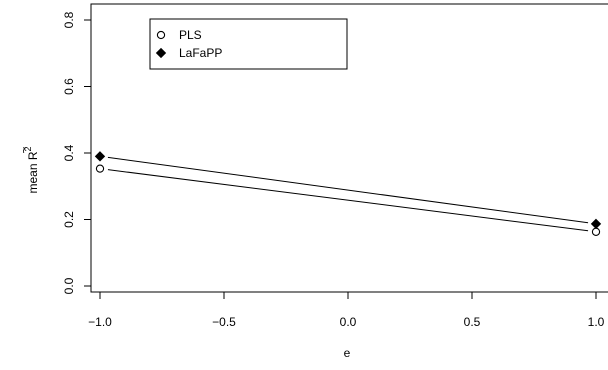 This screenshot has width=608, height=370. Describe the element at coordinates (69, 152) in the screenshot. I see `y-tick-label: 0.4` at that location.